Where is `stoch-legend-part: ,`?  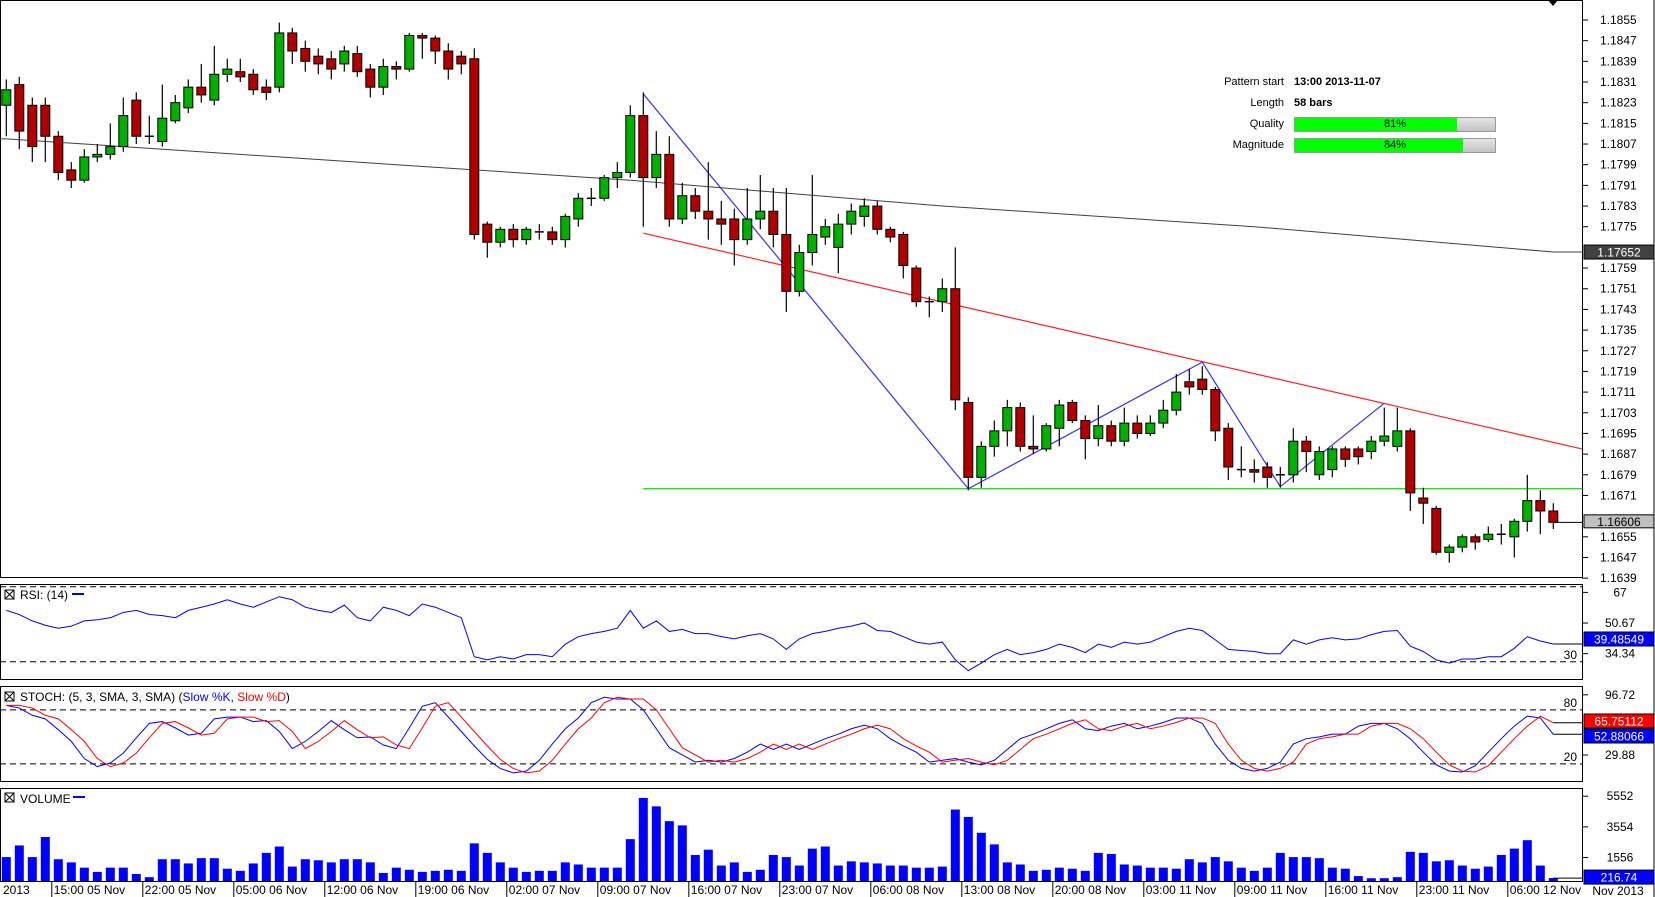 stoch-legend-part: , is located at coordinates (234, 697).